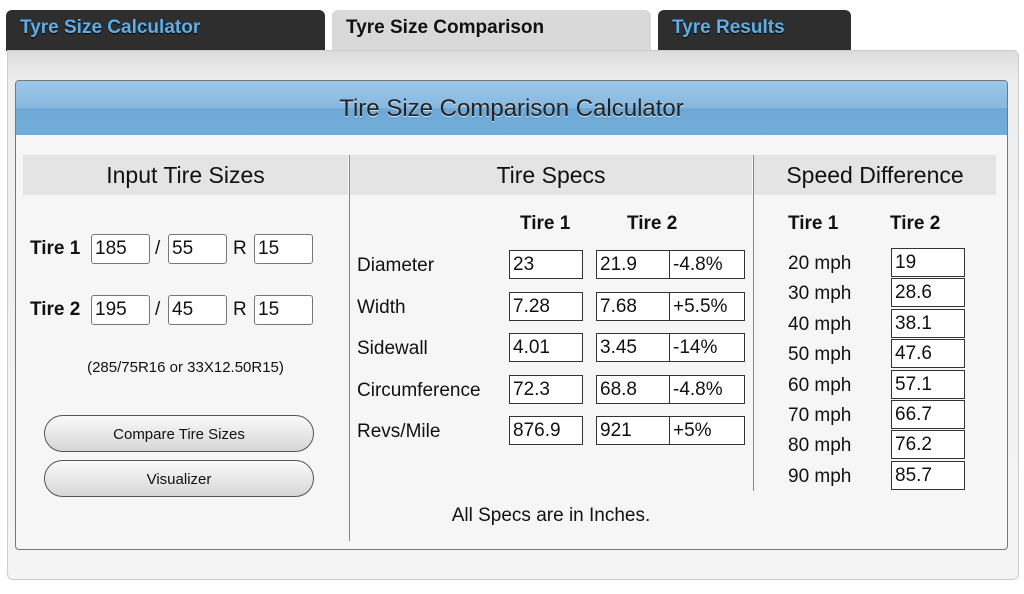 This screenshot has width=1024, height=594. I want to click on speed-col-tire2: Tire 2, so click(915, 223).